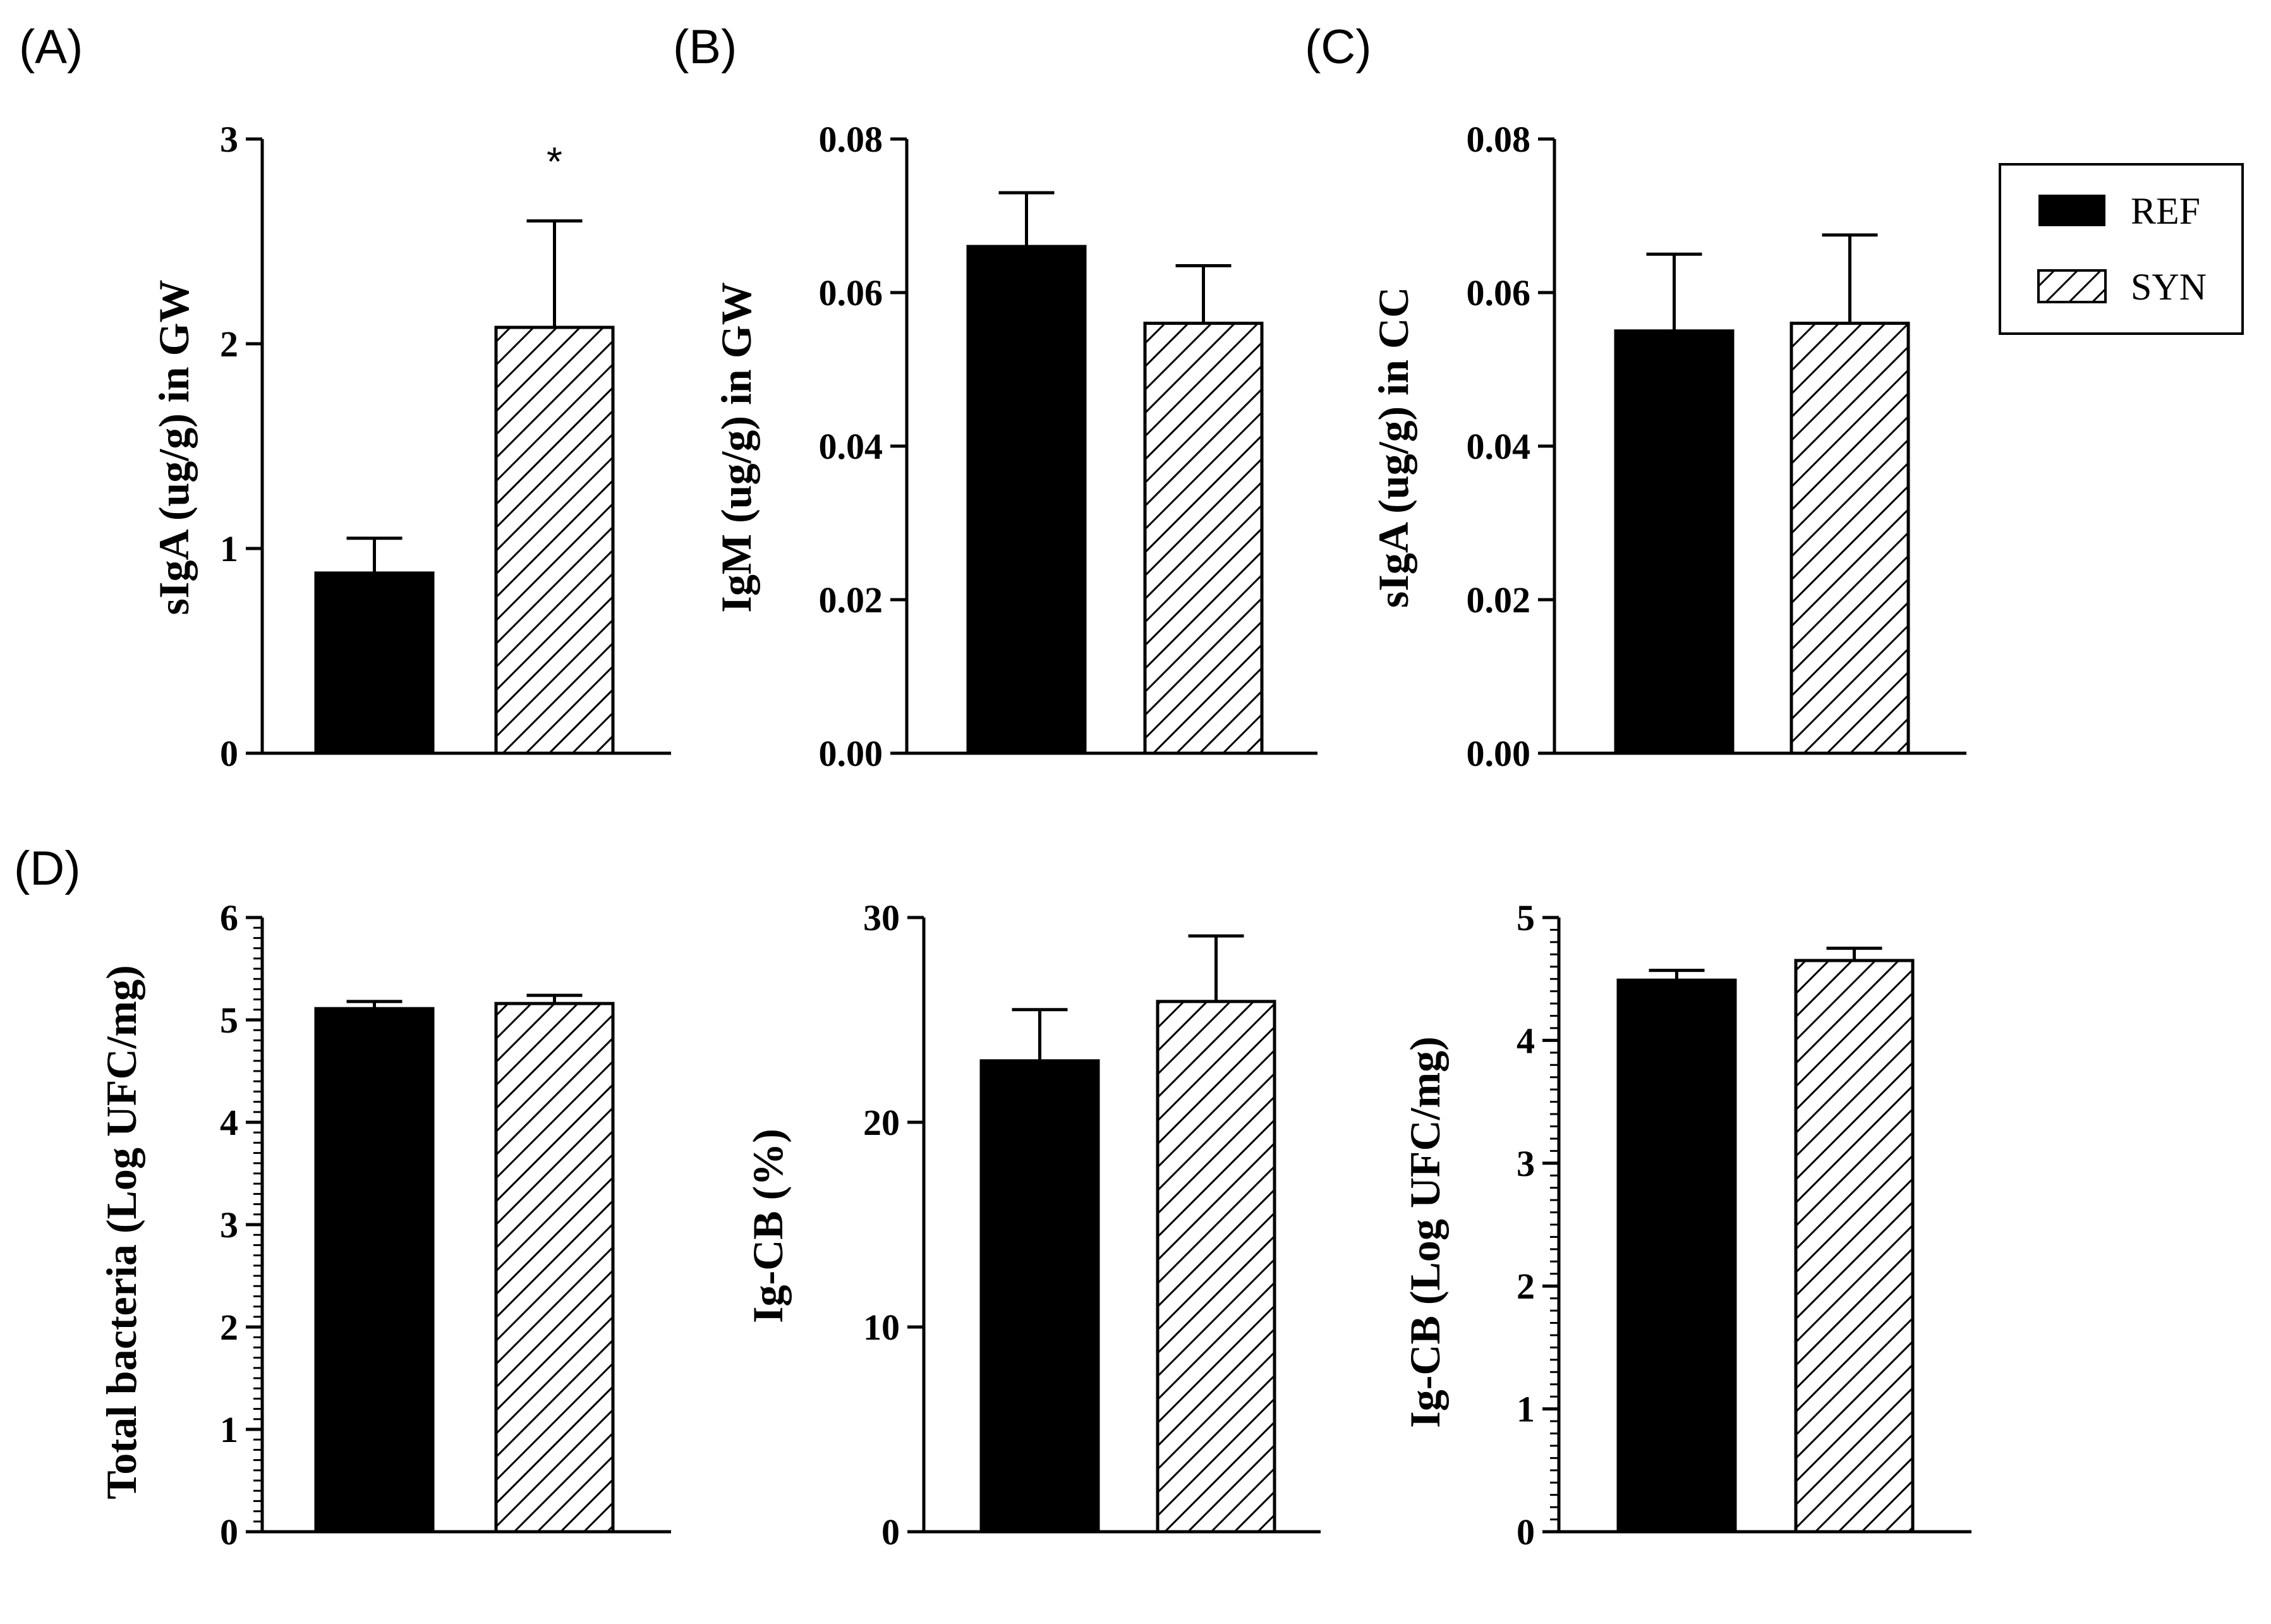 This screenshot has height=1624, width=2271. Describe the element at coordinates (736, 447) in the screenshot. I see `y-axis-title-b: IgM (ug/g) in GW` at that location.